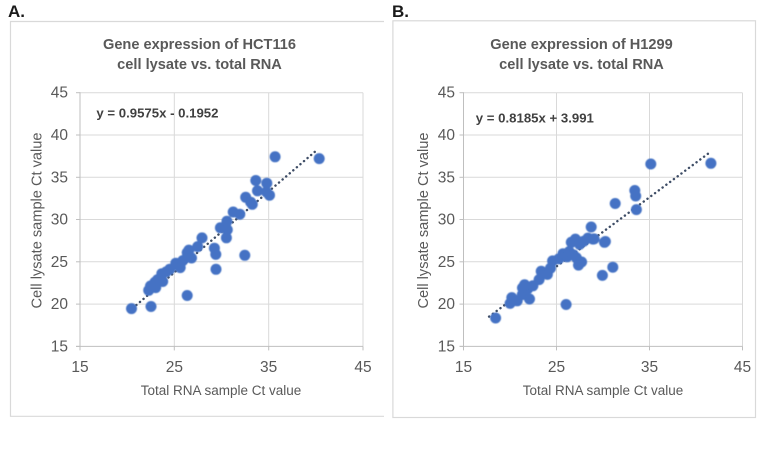 Image resolution: width=768 pixels, height=458 pixels. Describe the element at coordinates (535, 118) in the screenshot. I see `svg-text: y = 0.8185x + 3.991` at that location.